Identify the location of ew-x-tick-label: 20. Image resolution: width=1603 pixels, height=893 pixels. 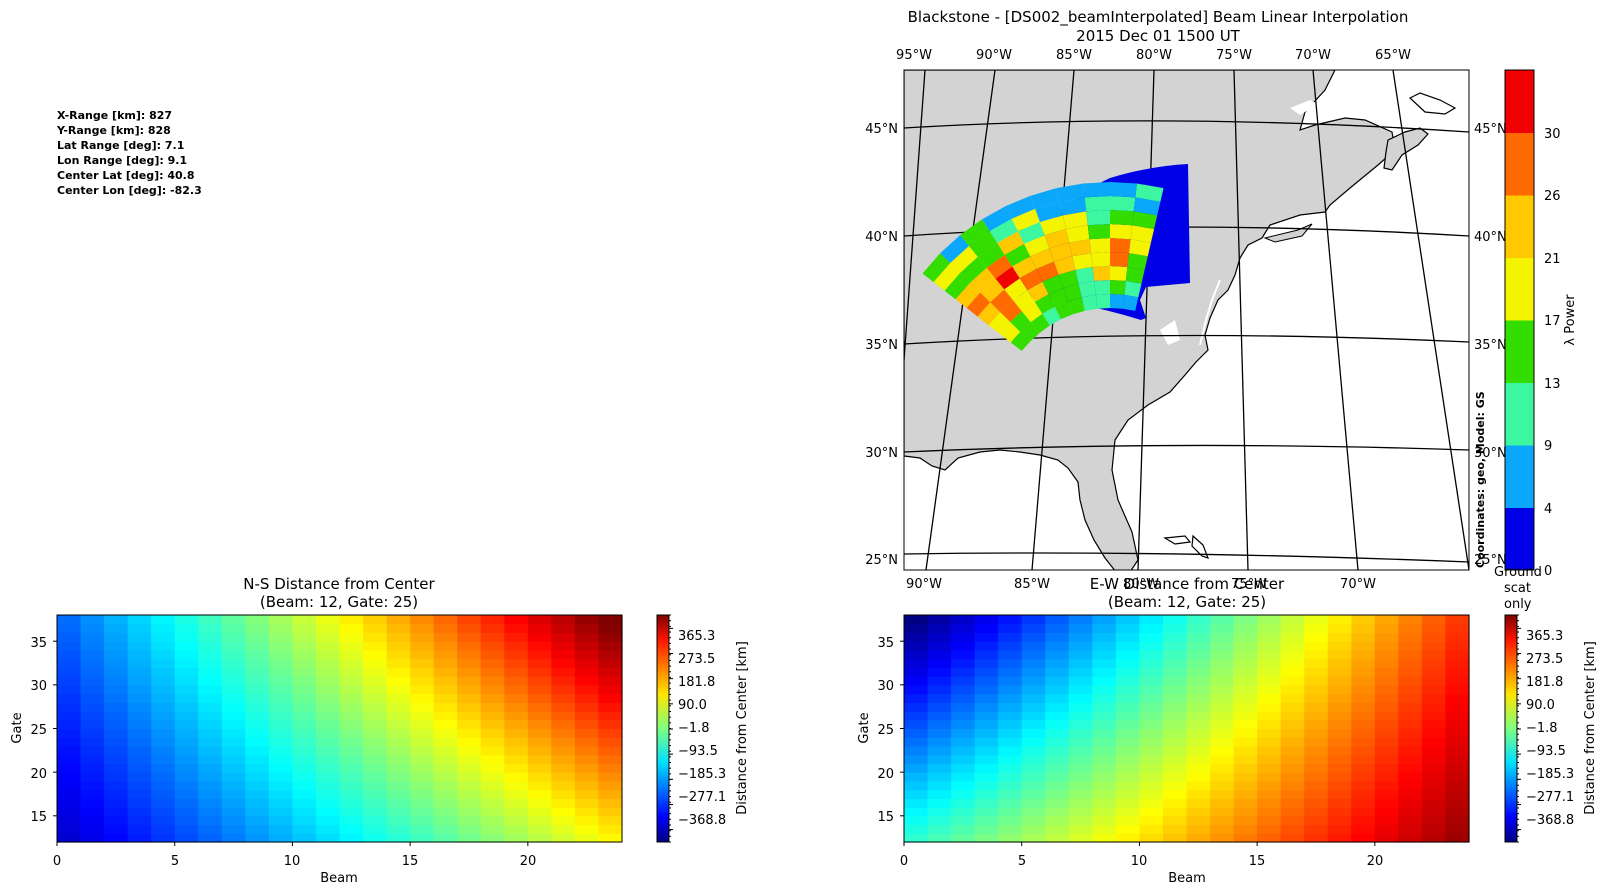
(1375, 861).